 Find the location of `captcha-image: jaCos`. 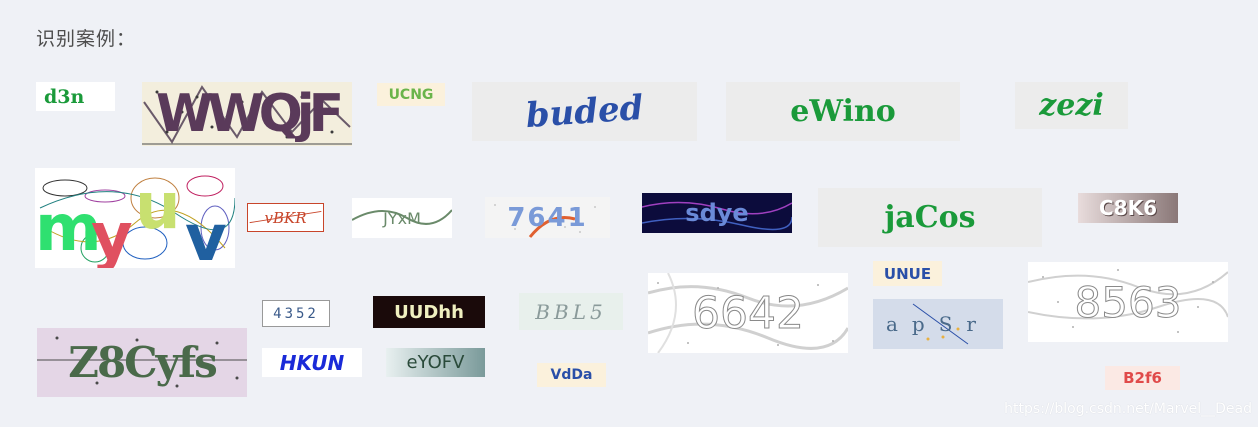

captcha-image: jaCos is located at coordinates (930, 217).